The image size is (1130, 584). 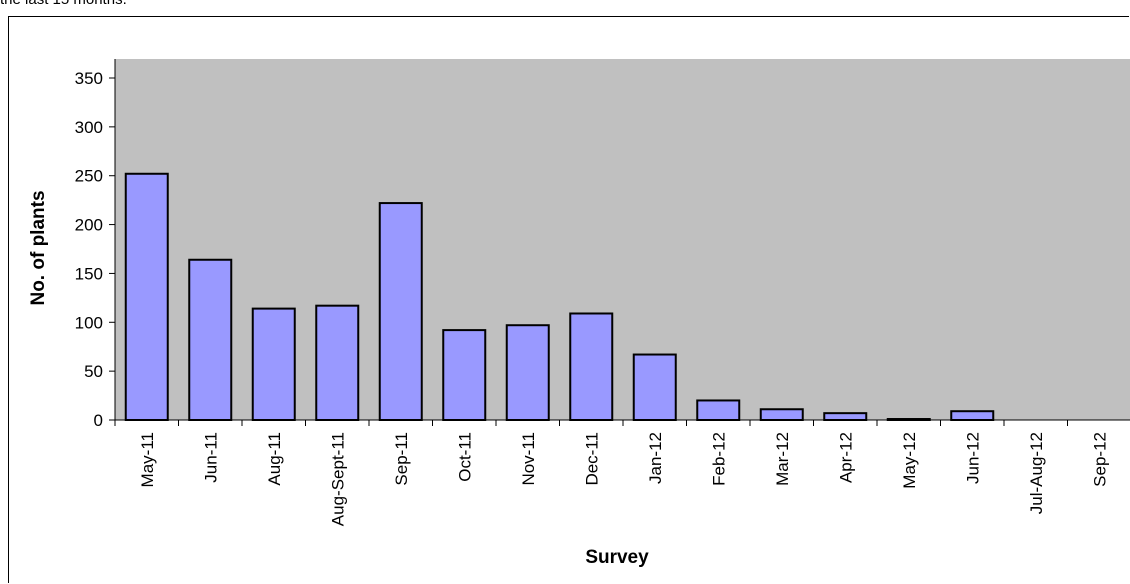 I want to click on x-tick-label: Jun-11, so click(x=210, y=457).